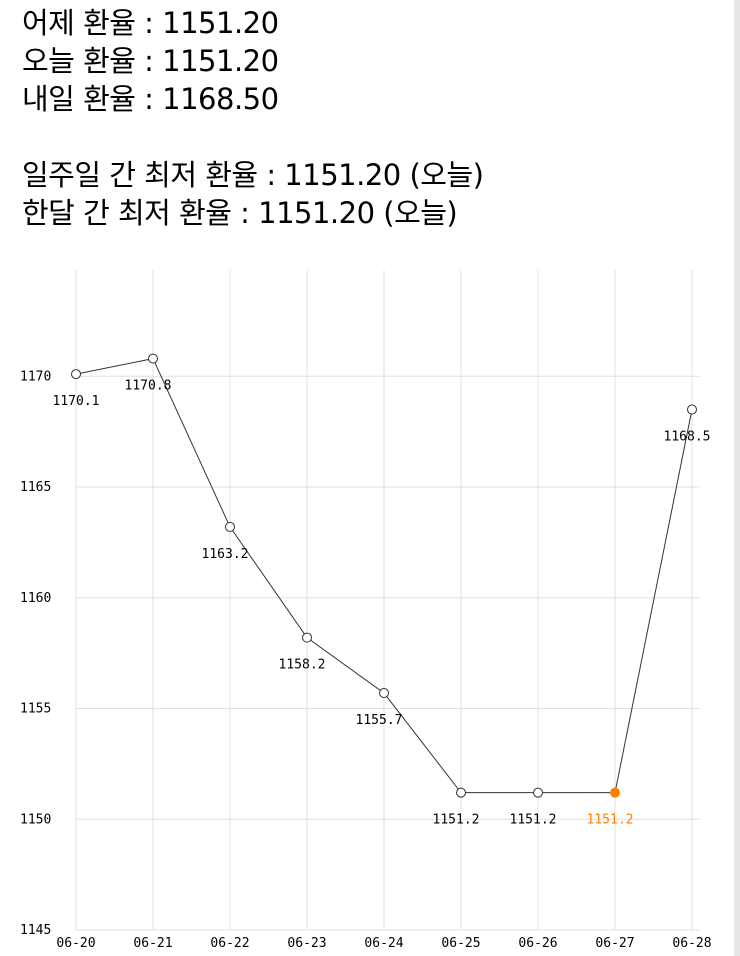 The image size is (740, 956). What do you see at coordinates (225, 554) in the screenshot?
I see `data-label: 1163.2` at bounding box center [225, 554].